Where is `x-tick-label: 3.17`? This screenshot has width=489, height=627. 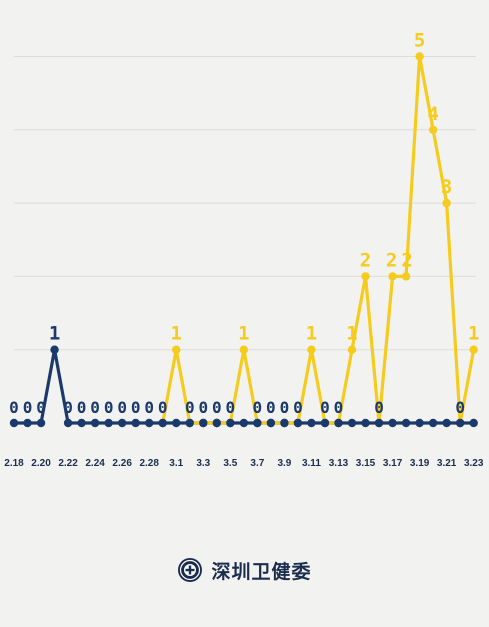 x-tick-label: 3.17 is located at coordinates (393, 463).